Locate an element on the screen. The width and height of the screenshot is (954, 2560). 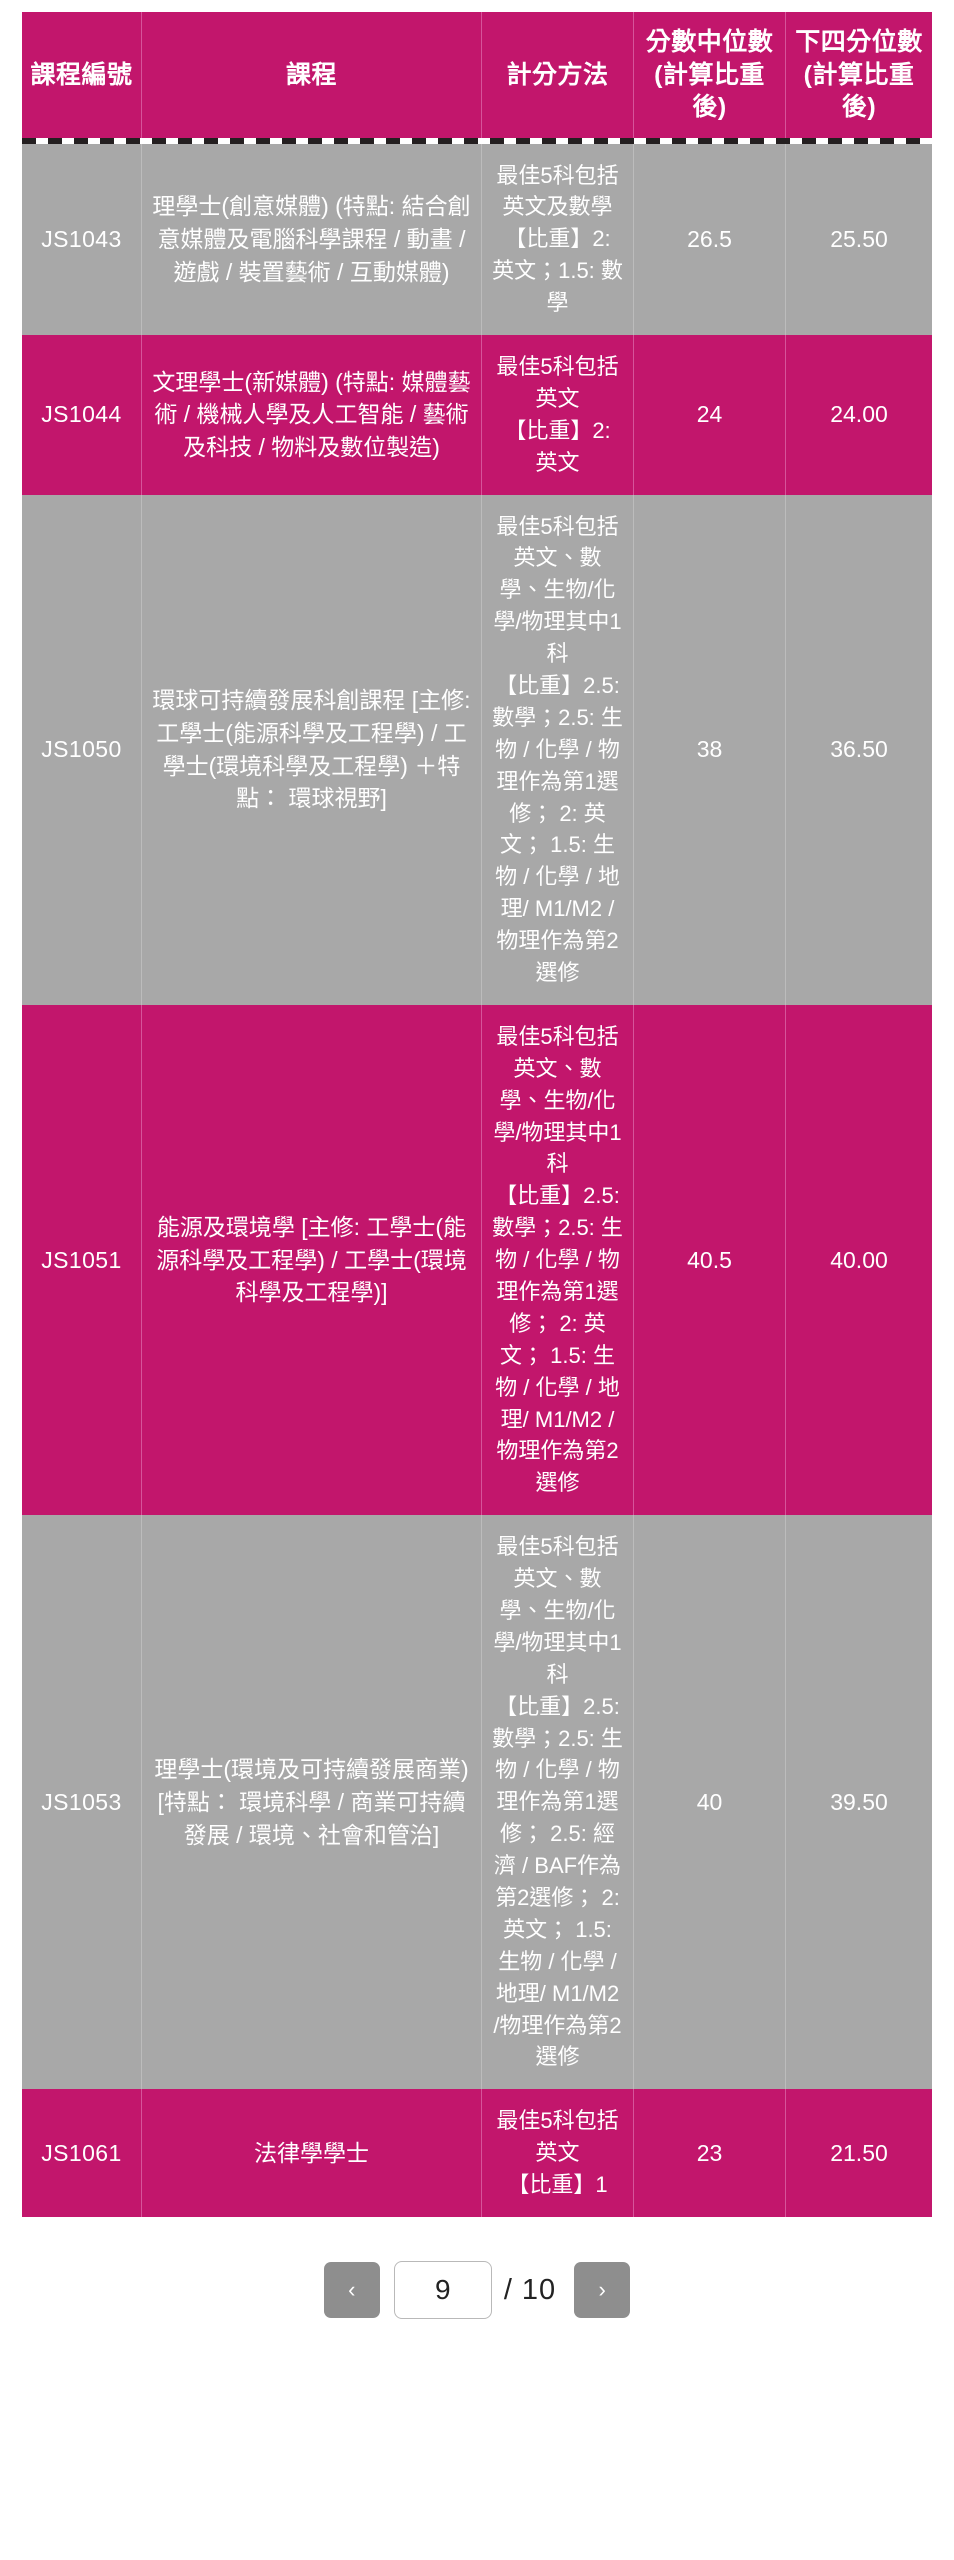
column-header-calc-method: 計分方法 is located at coordinates (558, 75).